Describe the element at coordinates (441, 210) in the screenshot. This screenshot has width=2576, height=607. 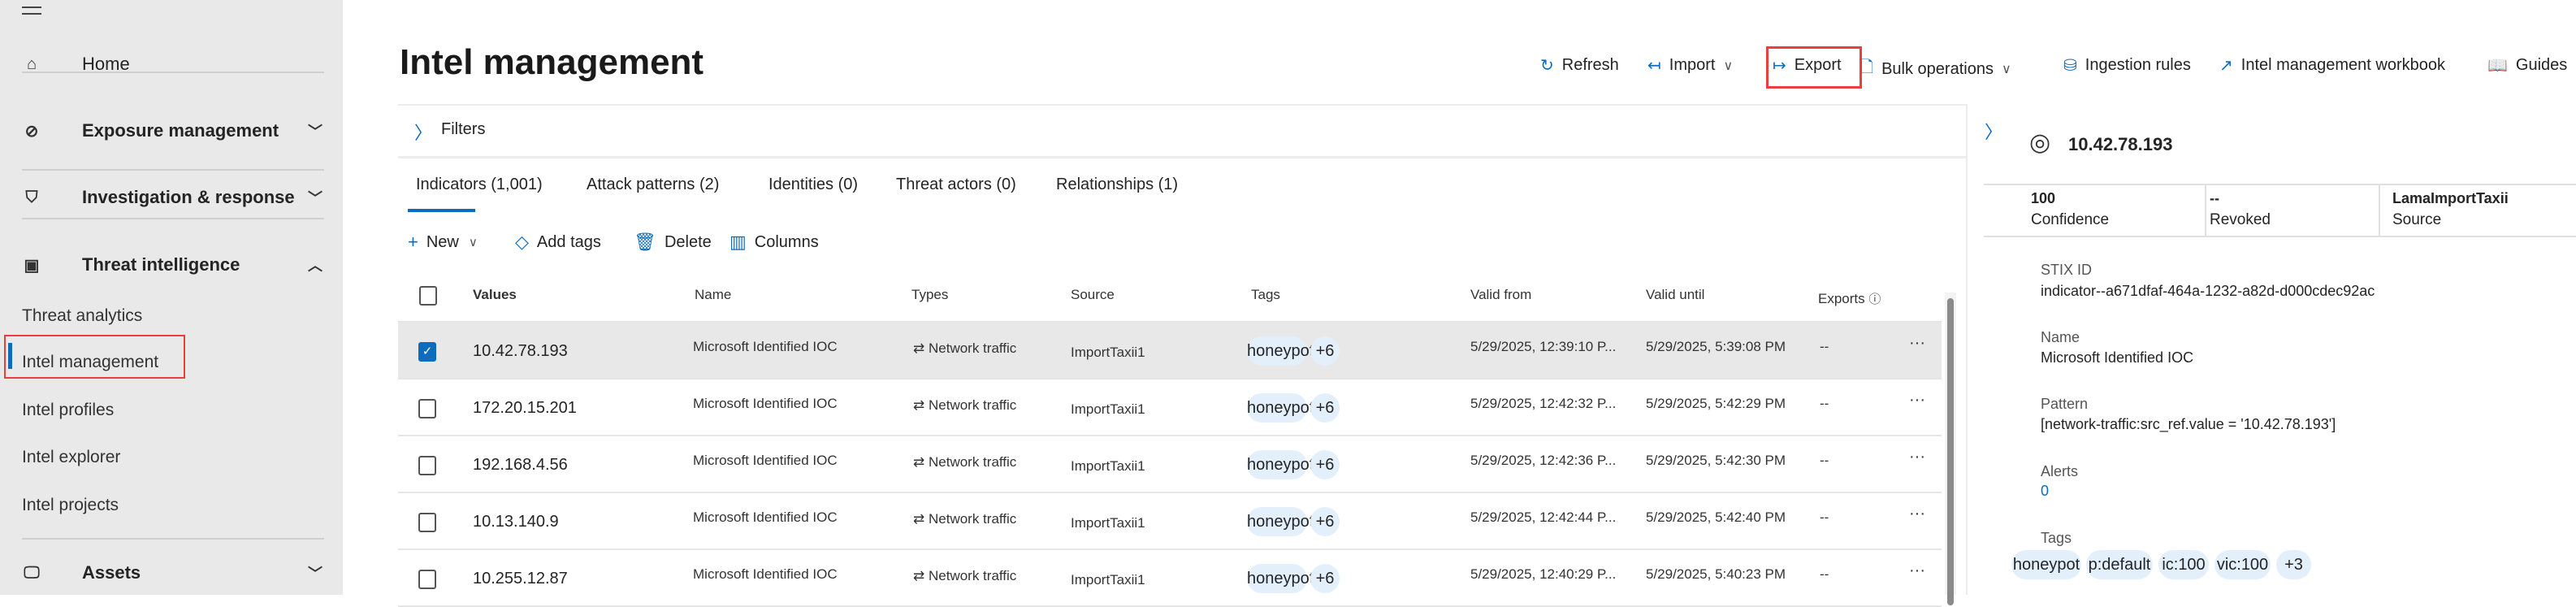
I see `tab-active-underline` at that location.